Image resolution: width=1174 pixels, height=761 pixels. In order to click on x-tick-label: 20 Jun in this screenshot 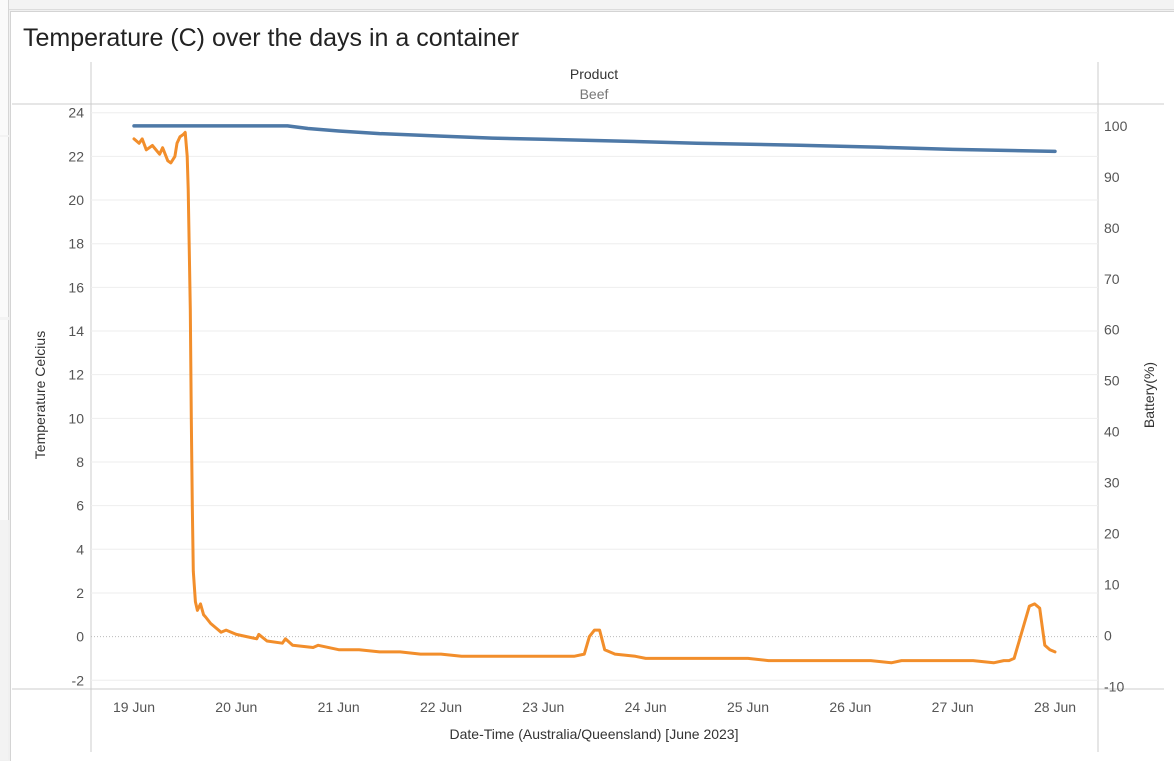, I will do `click(236, 707)`.